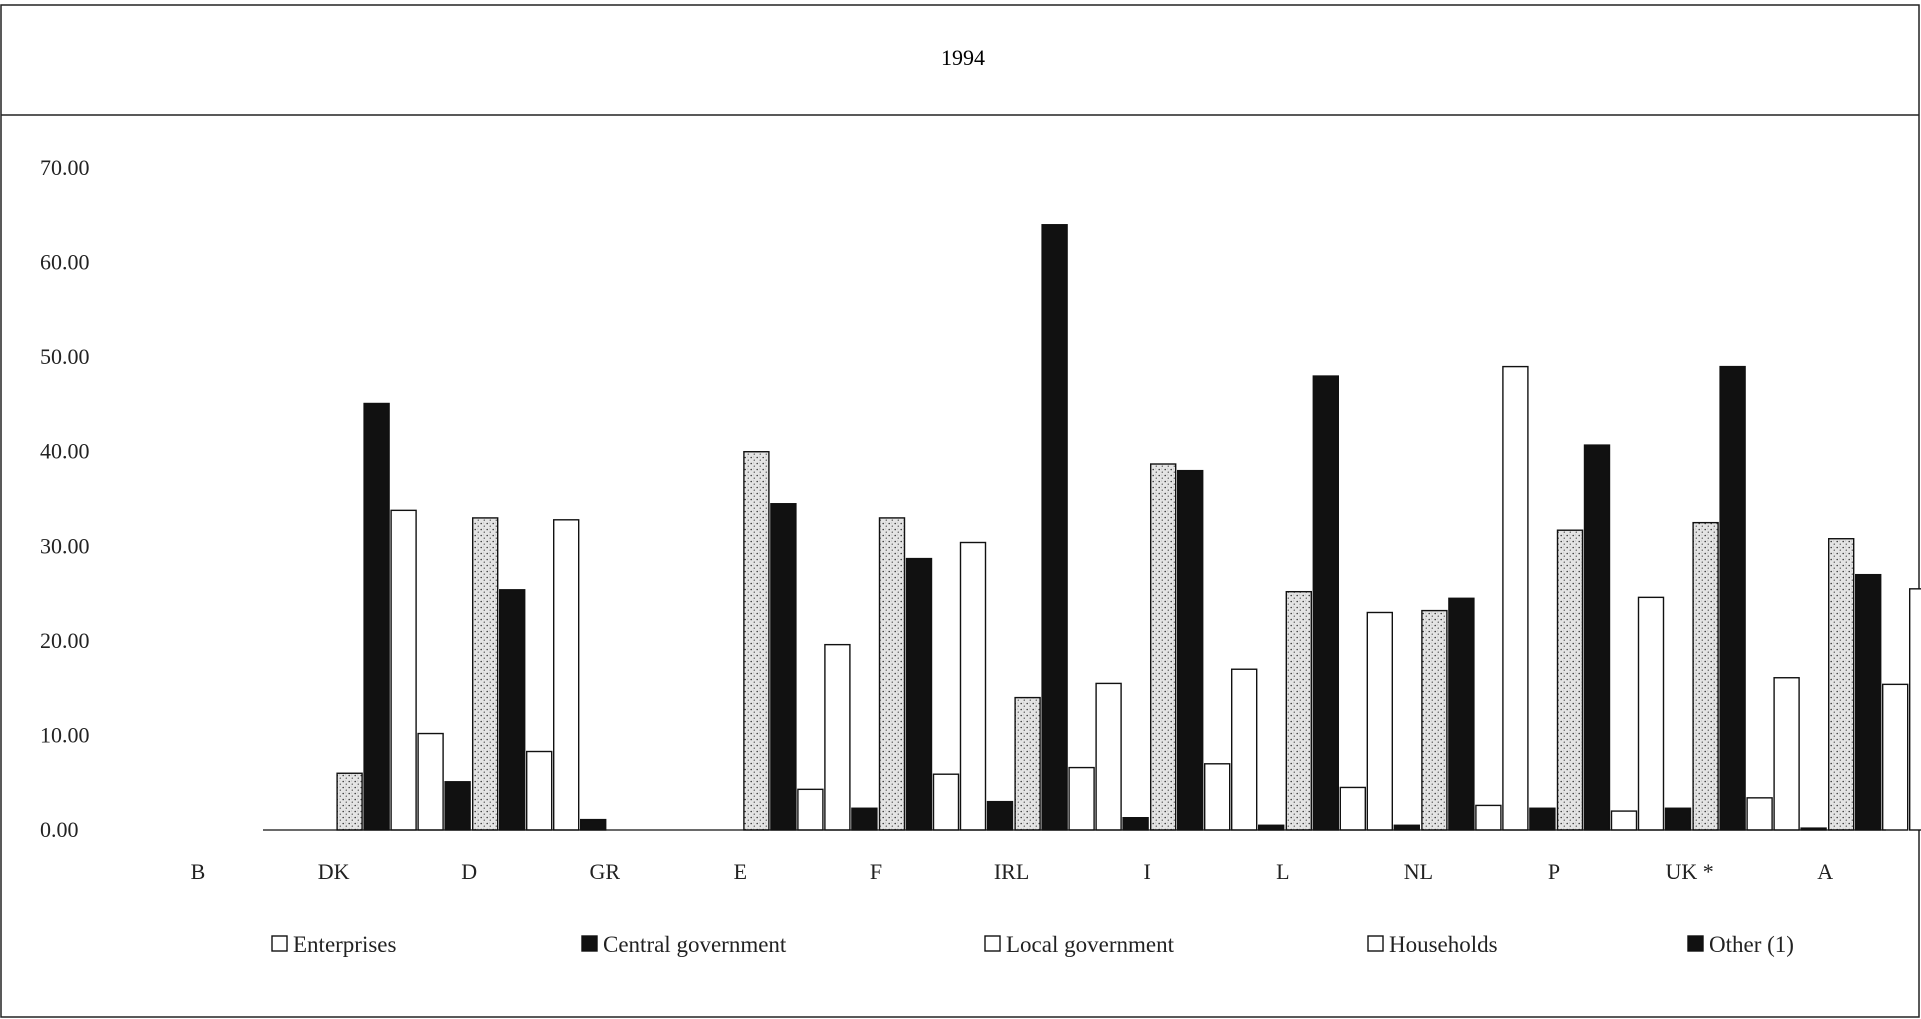  I want to click on x-axis-categories: B DK D GR E F IRL I L NL P UK * A, so click(1012, 871).